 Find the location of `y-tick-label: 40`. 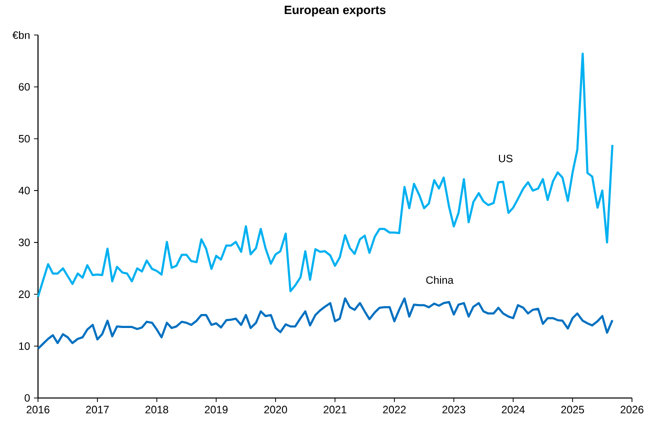

y-tick-label: 40 is located at coordinates (24, 190).